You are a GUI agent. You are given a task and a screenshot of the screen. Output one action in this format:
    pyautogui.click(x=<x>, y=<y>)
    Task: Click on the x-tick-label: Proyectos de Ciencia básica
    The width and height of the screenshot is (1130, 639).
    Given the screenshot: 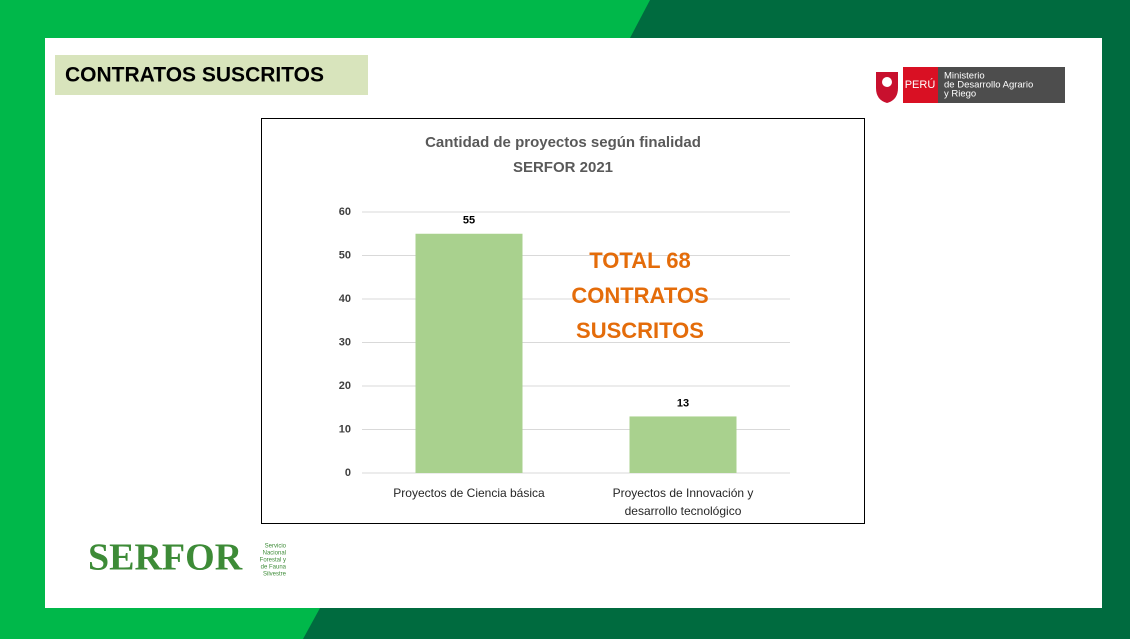 What is the action you would take?
    pyautogui.click(x=469, y=493)
    